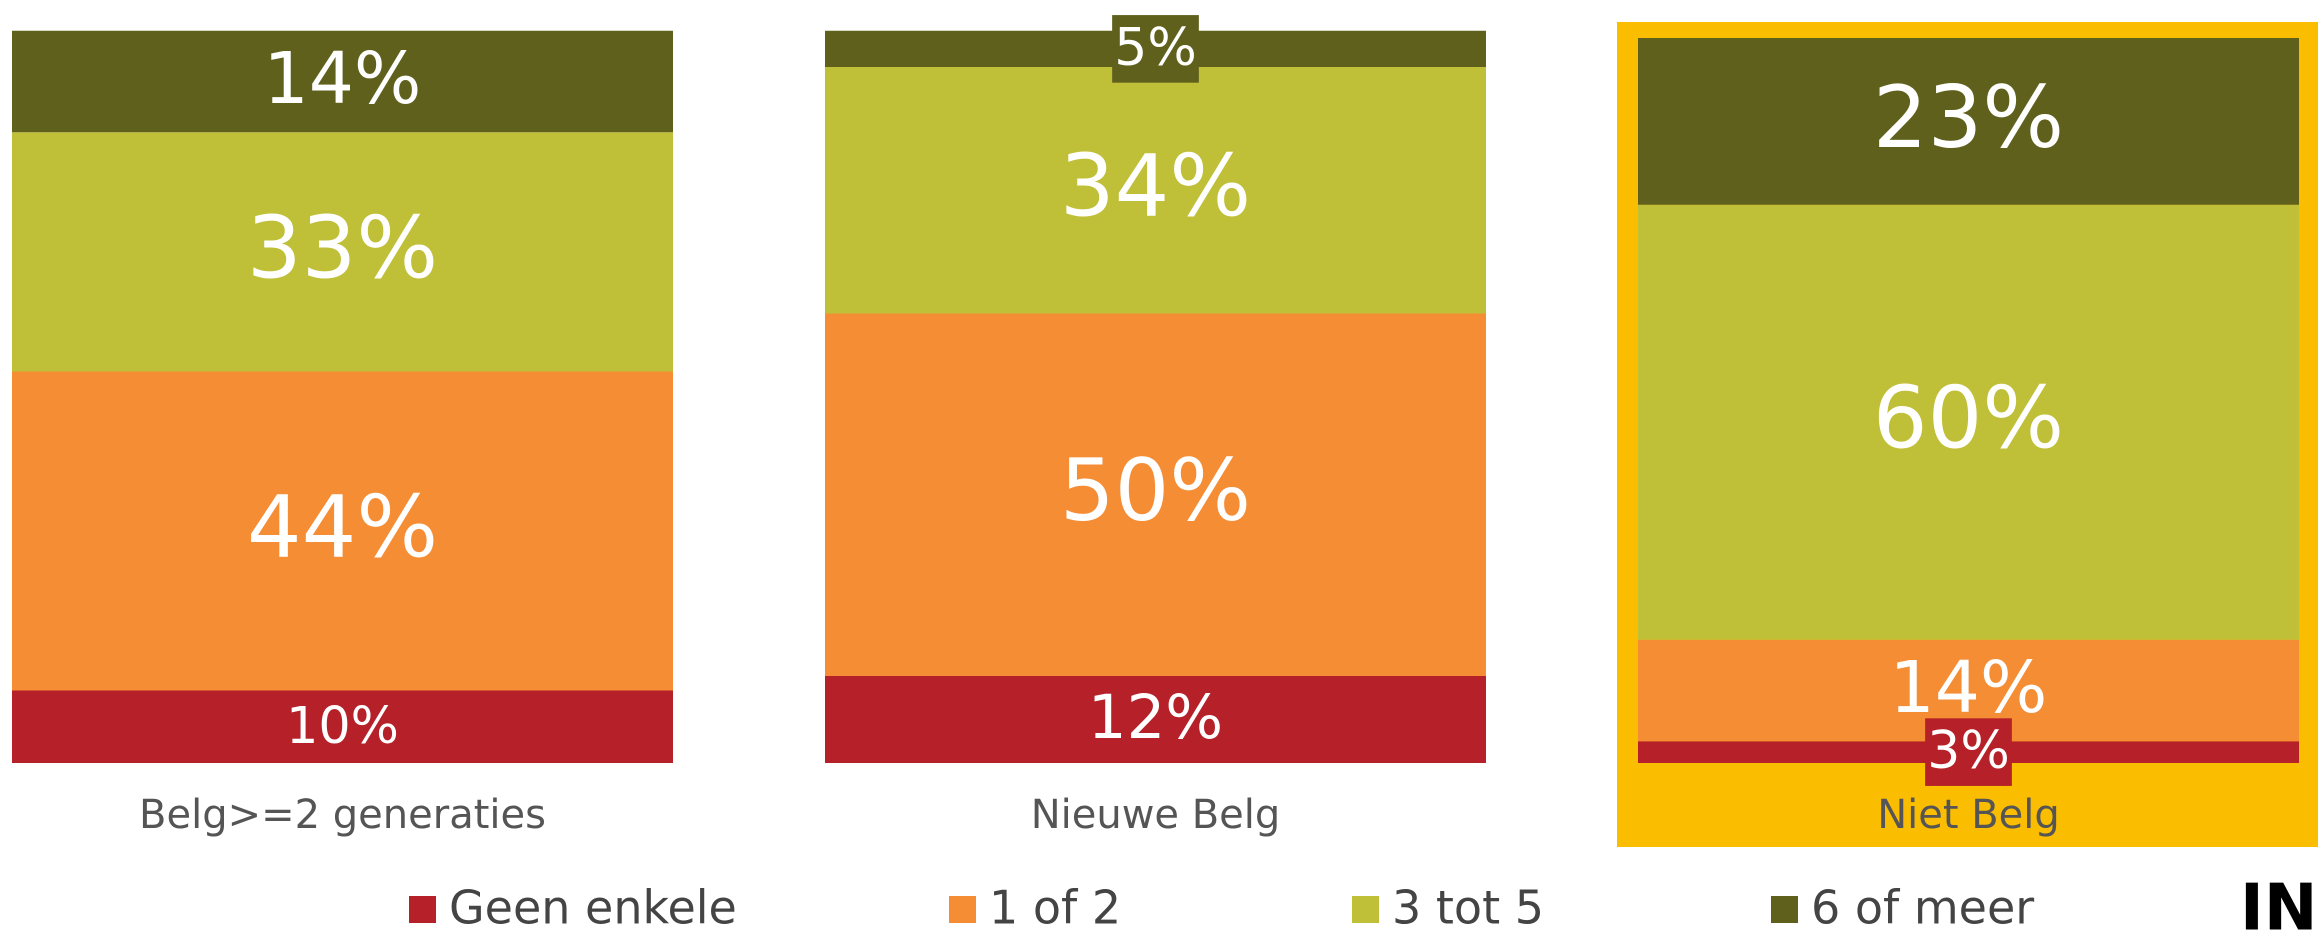 This screenshot has height=933, width=2318. I want to click on data-label: 12%, so click(1155, 717).